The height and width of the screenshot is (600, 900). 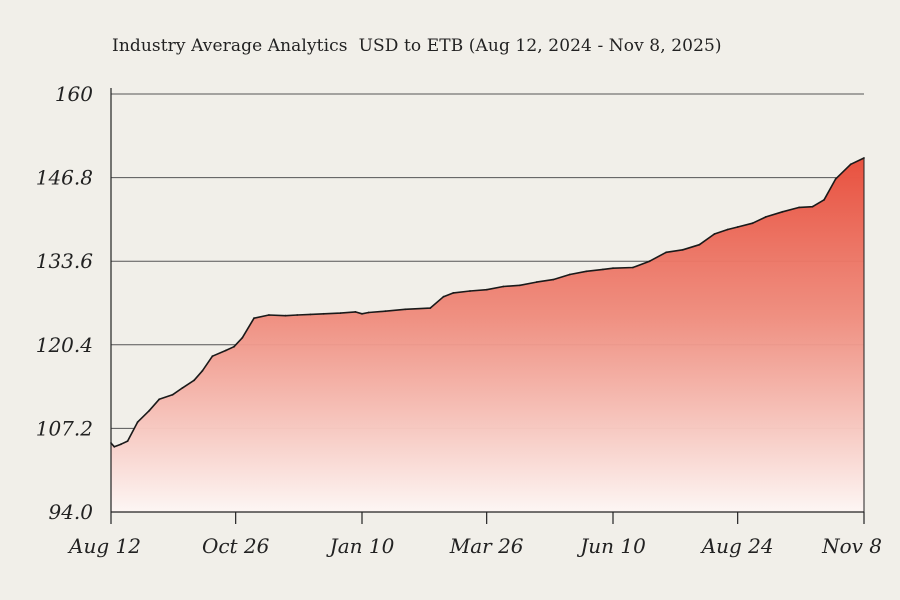 I want to click on y-tick-label: 133.6, so click(x=65, y=261).